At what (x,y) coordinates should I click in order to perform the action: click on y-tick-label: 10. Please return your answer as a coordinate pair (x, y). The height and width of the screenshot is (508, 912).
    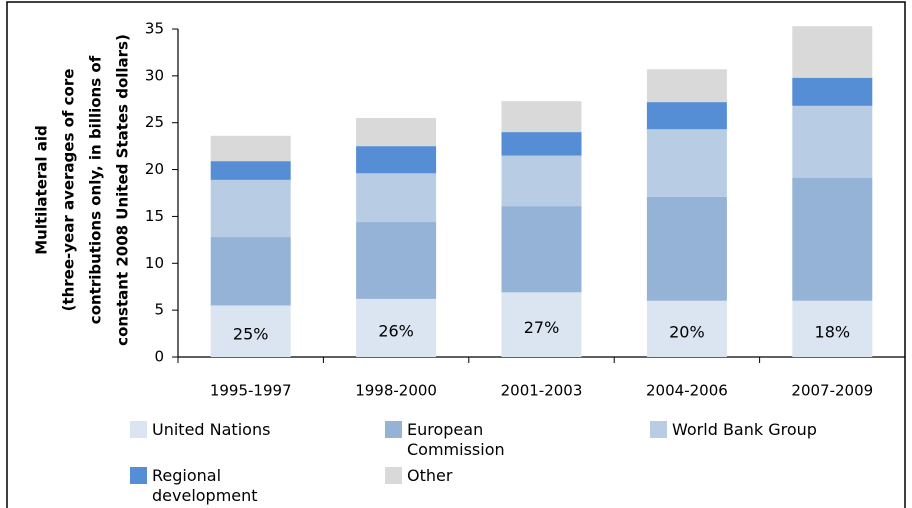
    Looking at the image, I should click on (154, 263).